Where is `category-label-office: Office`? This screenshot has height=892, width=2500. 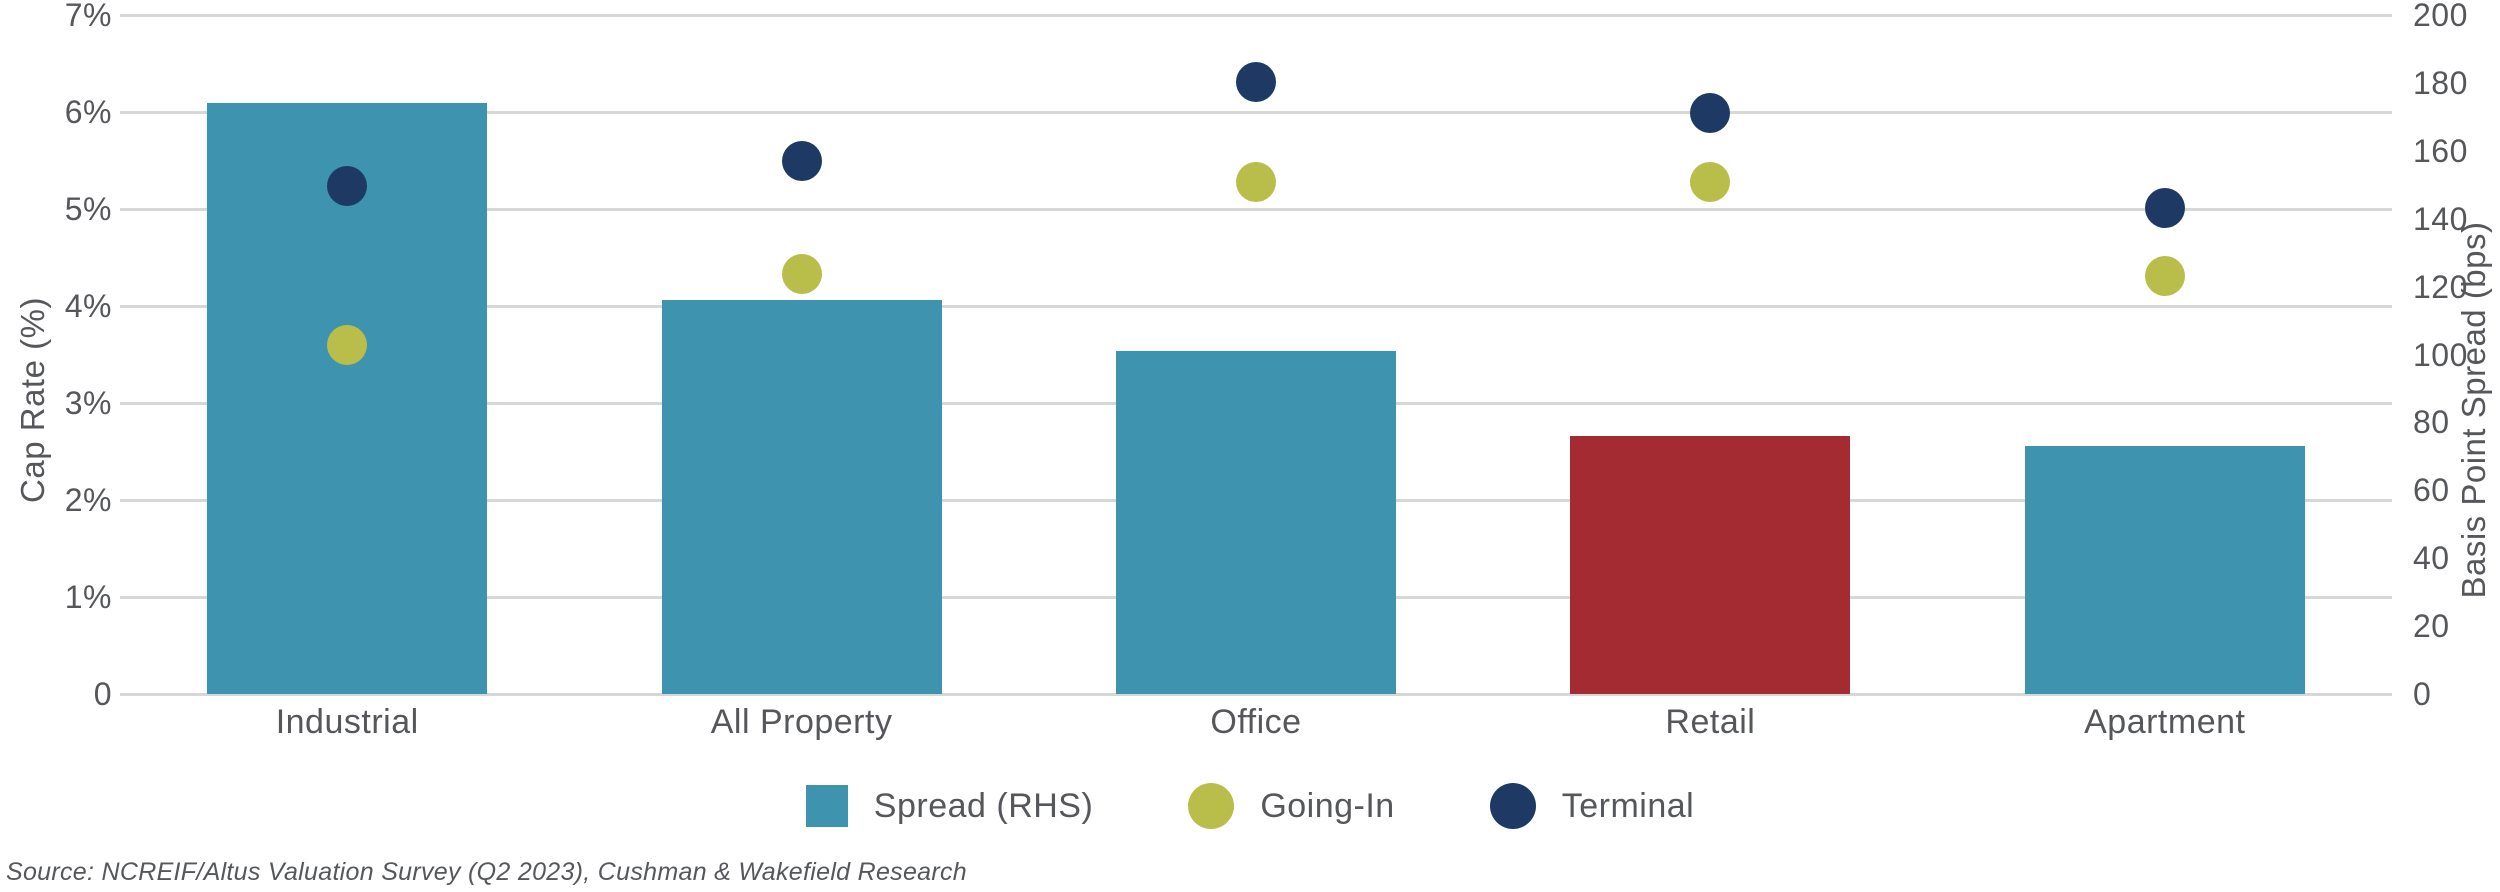 category-label-office: Office is located at coordinates (1256, 722).